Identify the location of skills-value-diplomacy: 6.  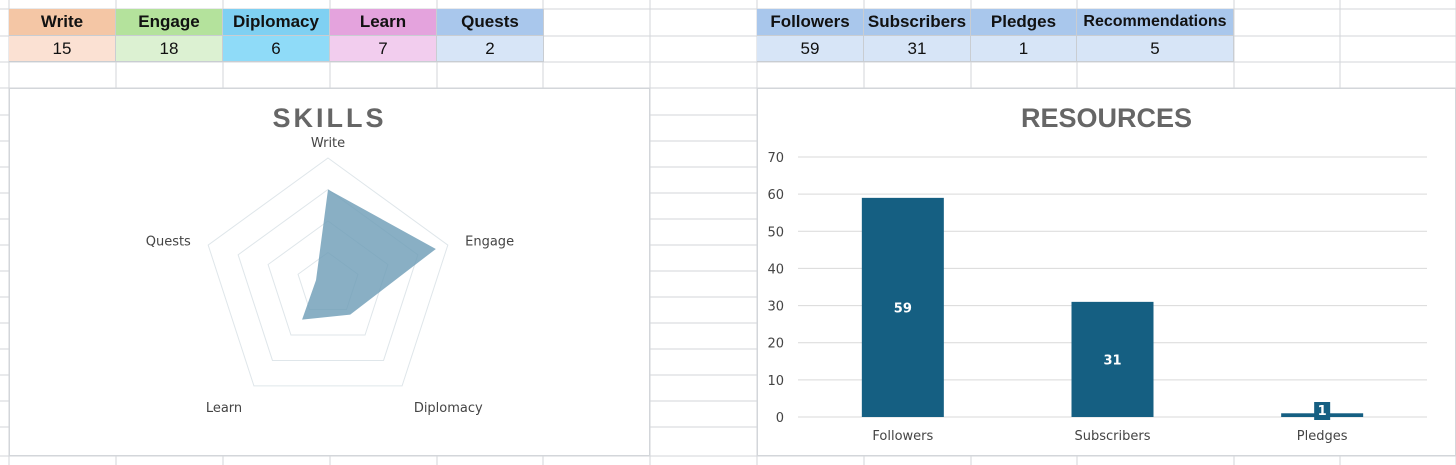
(276, 49).